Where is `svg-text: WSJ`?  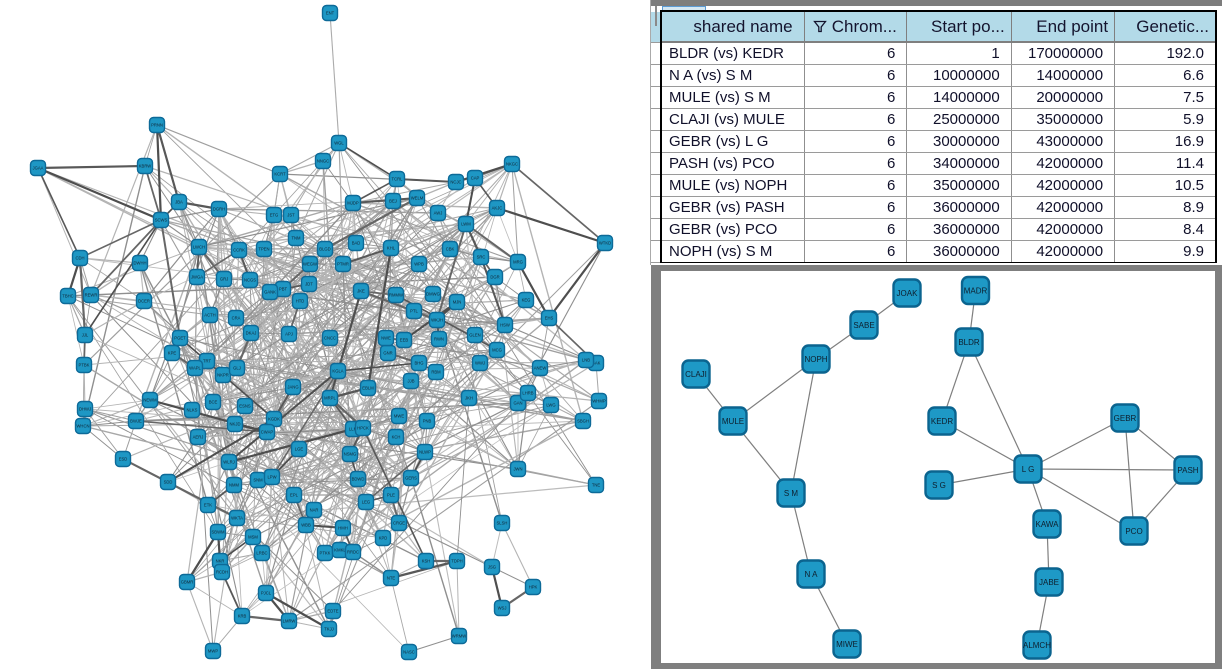
svg-text: WSJ is located at coordinates (502, 608).